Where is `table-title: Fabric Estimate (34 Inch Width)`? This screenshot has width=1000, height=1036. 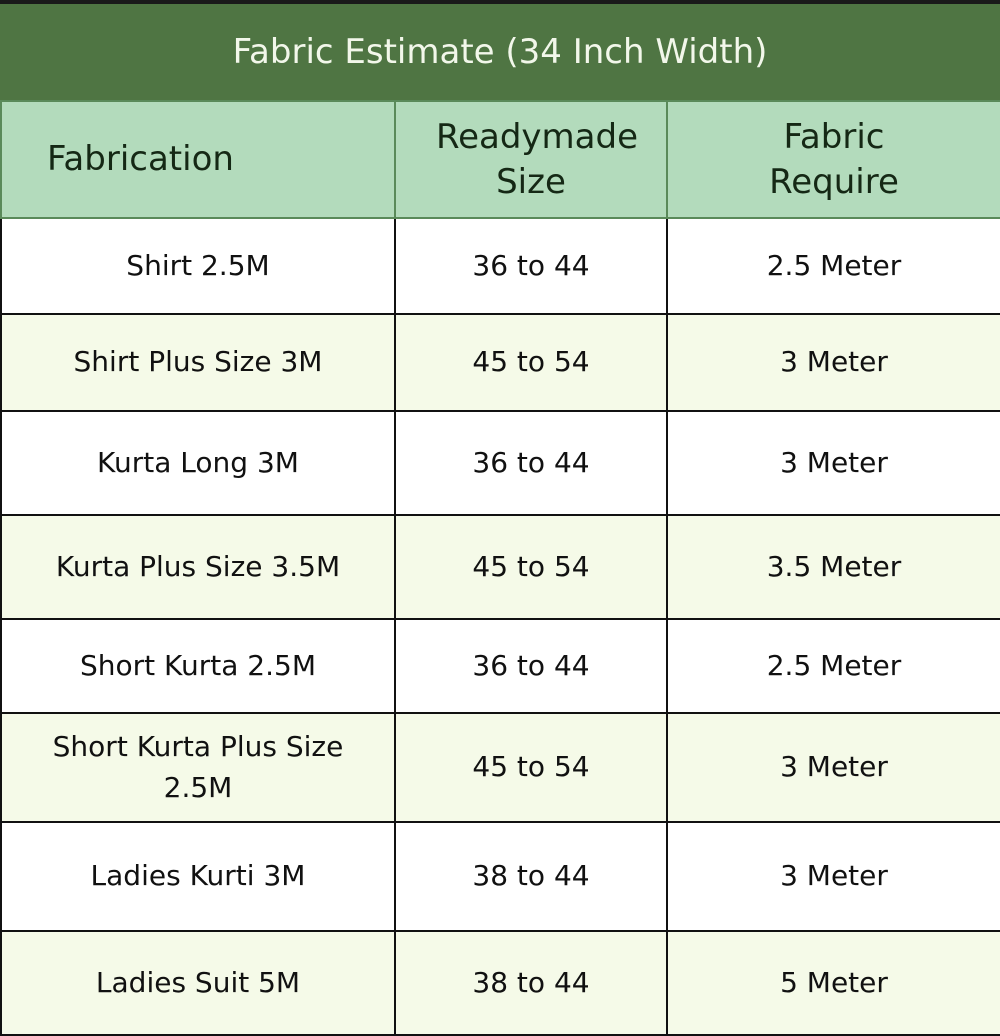
table-title: Fabric Estimate (34 Inch Width) is located at coordinates (500, 50).